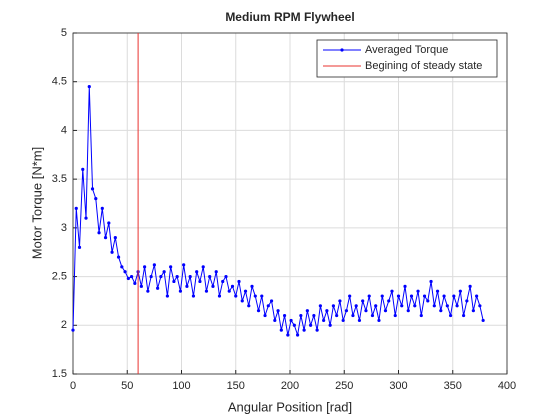 The width and height of the screenshot is (560, 420). I want to click on y-tick-label: 4.5, so click(59, 82).